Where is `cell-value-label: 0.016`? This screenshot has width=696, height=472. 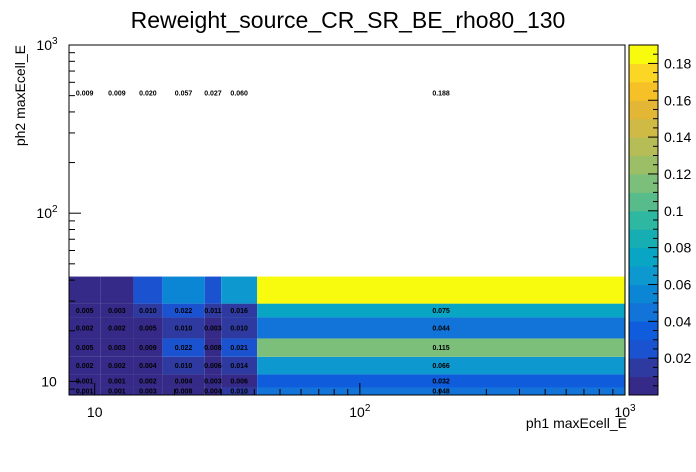
cell-value-label: 0.016 is located at coordinates (239, 311).